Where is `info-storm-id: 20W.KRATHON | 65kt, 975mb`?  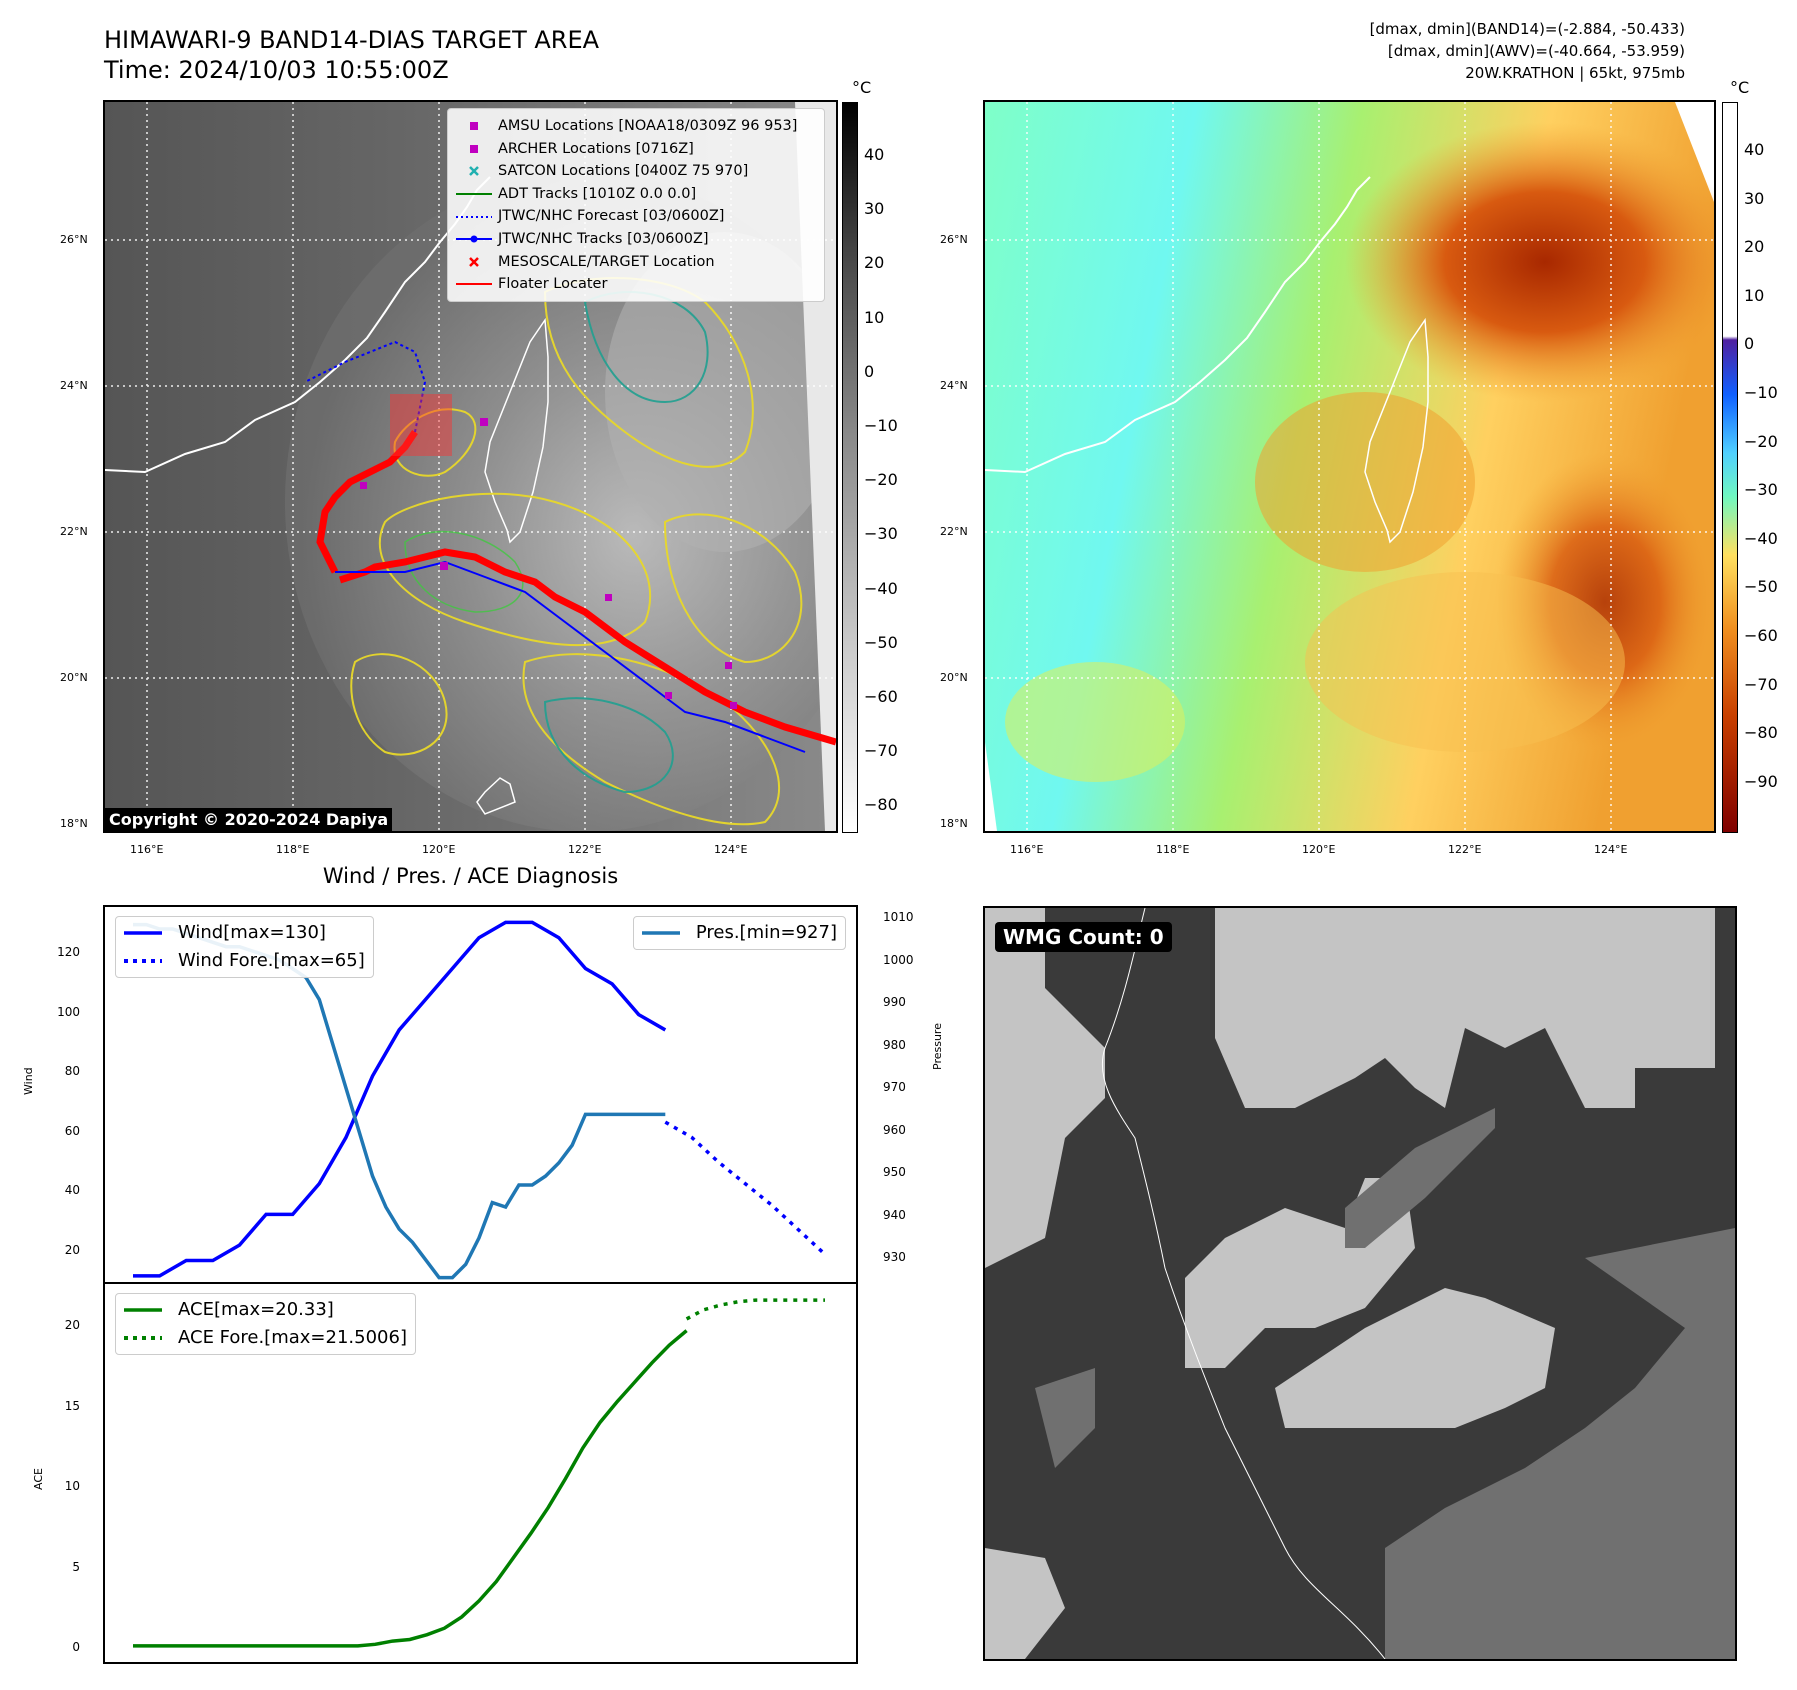
info-storm-id: 20W.KRATHON | 65kt, 975mb is located at coordinates (1575, 73).